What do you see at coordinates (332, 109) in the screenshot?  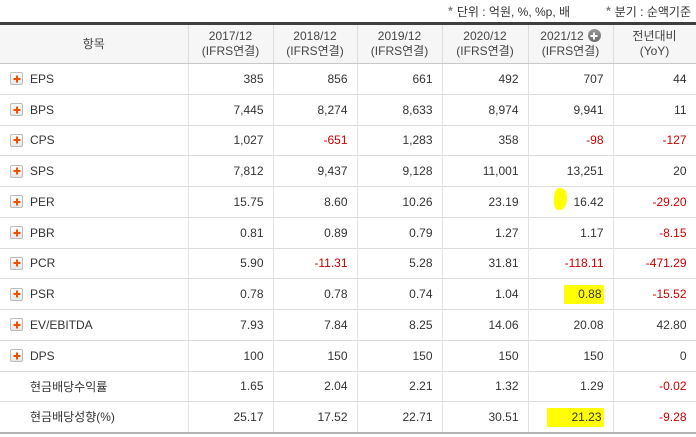 I see `metric-value: 8,274` at bounding box center [332, 109].